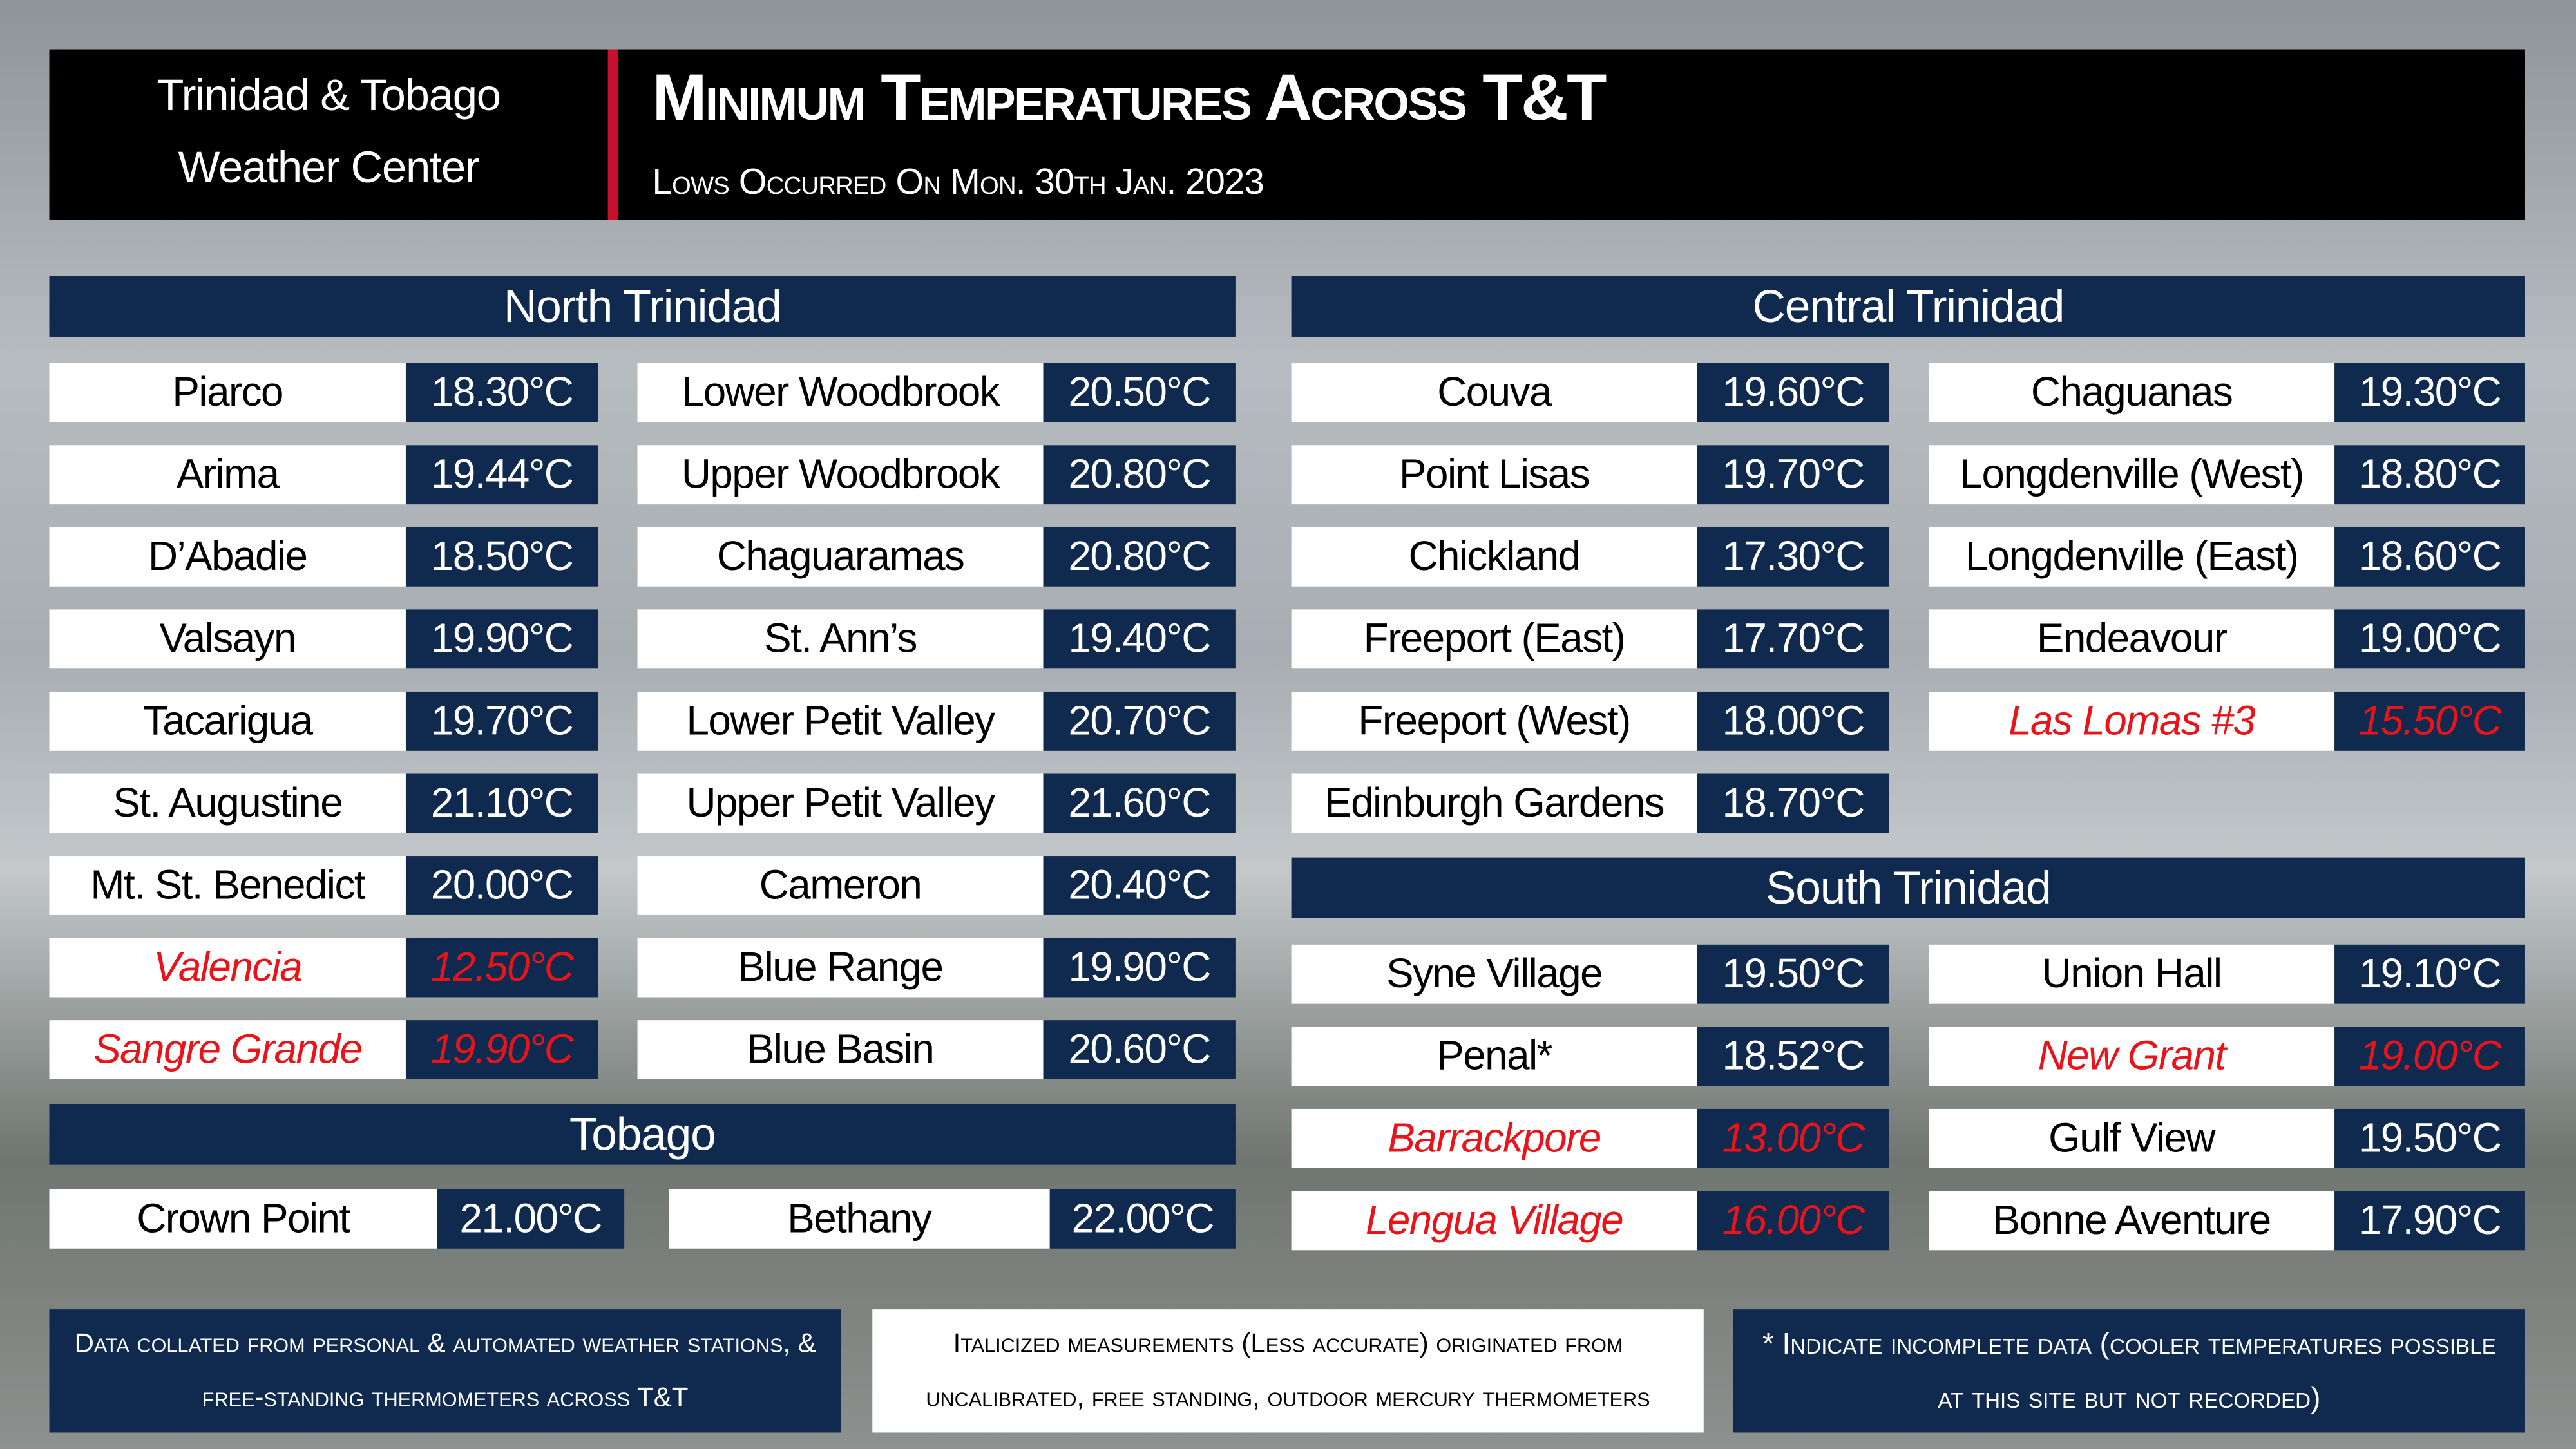  Describe the element at coordinates (1494, 475) in the screenshot. I see `station-name: Point Lisas` at that location.